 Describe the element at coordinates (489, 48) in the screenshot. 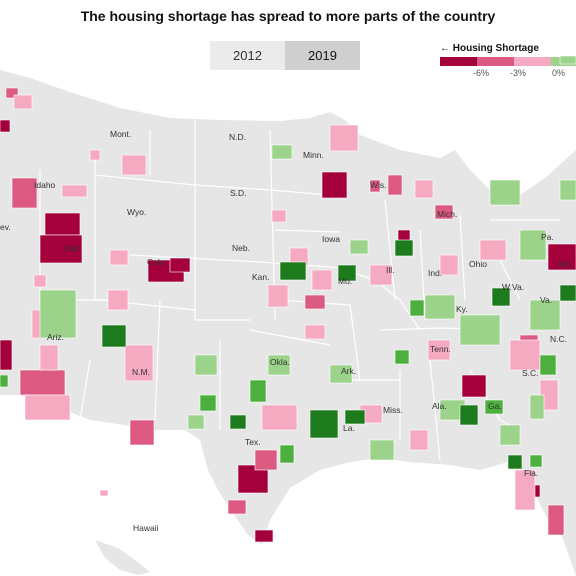

I see `legend-title: ← Housing Shortage` at that location.